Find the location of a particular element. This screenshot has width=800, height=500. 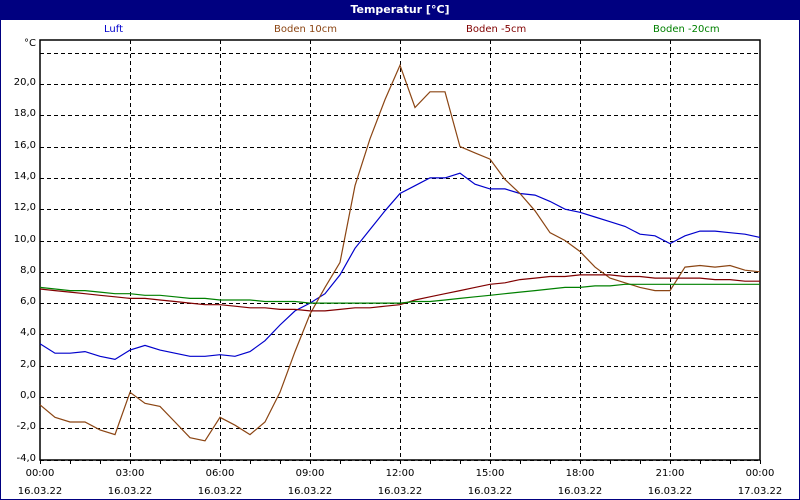

x-tick-label: 00:00 16.03.22 is located at coordinates (40, 482).